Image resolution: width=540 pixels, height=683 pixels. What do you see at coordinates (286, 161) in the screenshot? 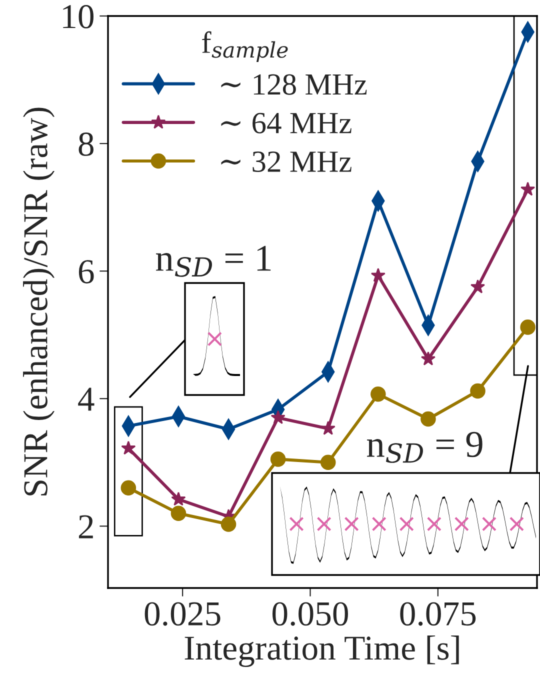
I see `legend-label: ∼ 32 MHz` at bounding box center [286, 161].